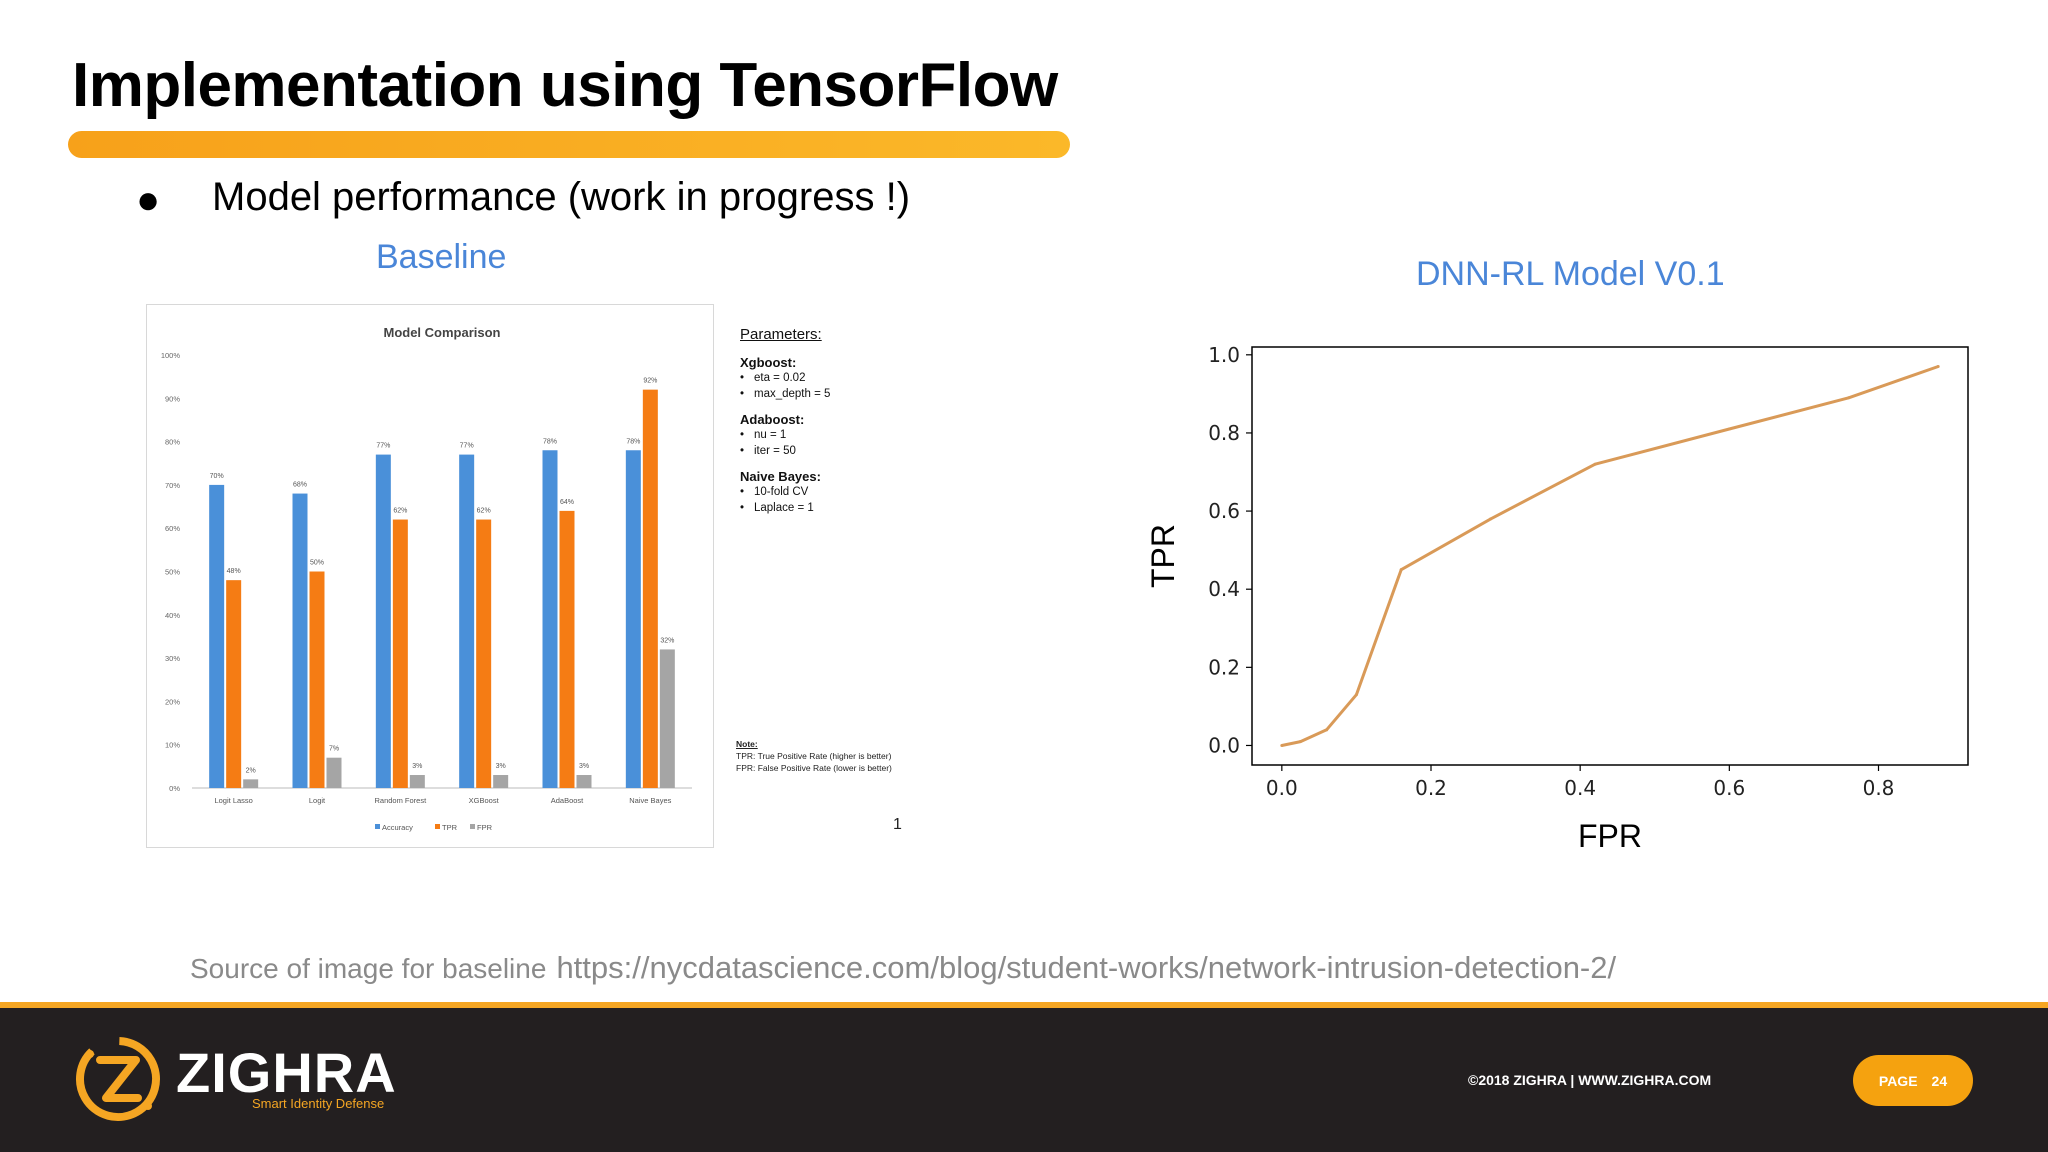 Image resolution: width=2048 pixels, height=1152 pixels. I want to click on x-category-label: Naive Bayes, so click(650, 800).